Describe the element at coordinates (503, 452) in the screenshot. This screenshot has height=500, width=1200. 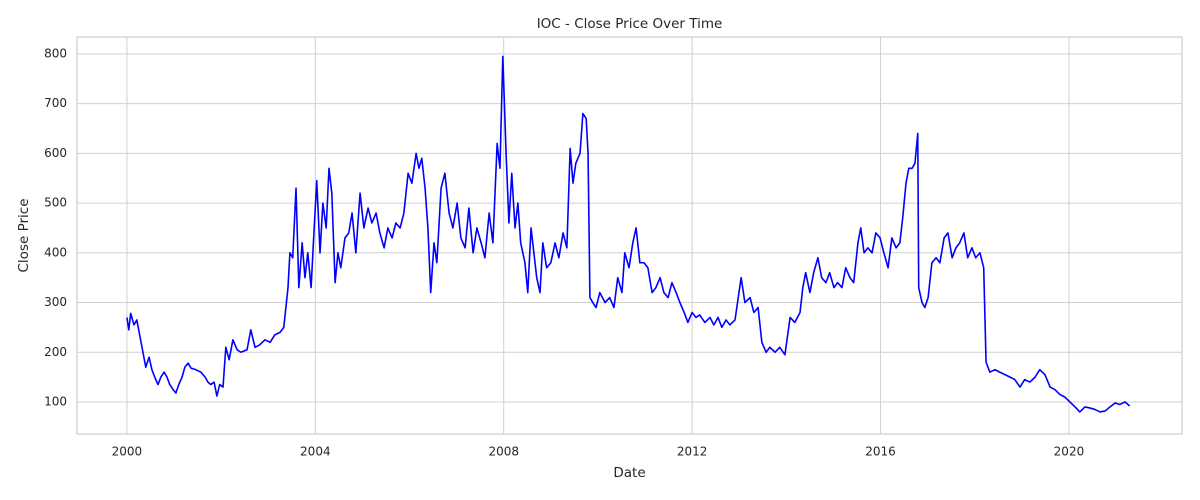
I see `x-tick-label: 2008` at that location.